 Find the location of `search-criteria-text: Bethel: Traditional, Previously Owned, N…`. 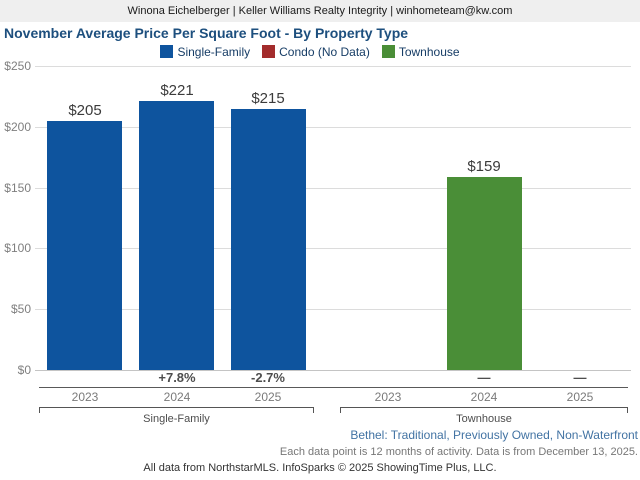

search-criteria-text: Bethel: Traditional, Previously Owned, N… is located at coordinates (494, 435).